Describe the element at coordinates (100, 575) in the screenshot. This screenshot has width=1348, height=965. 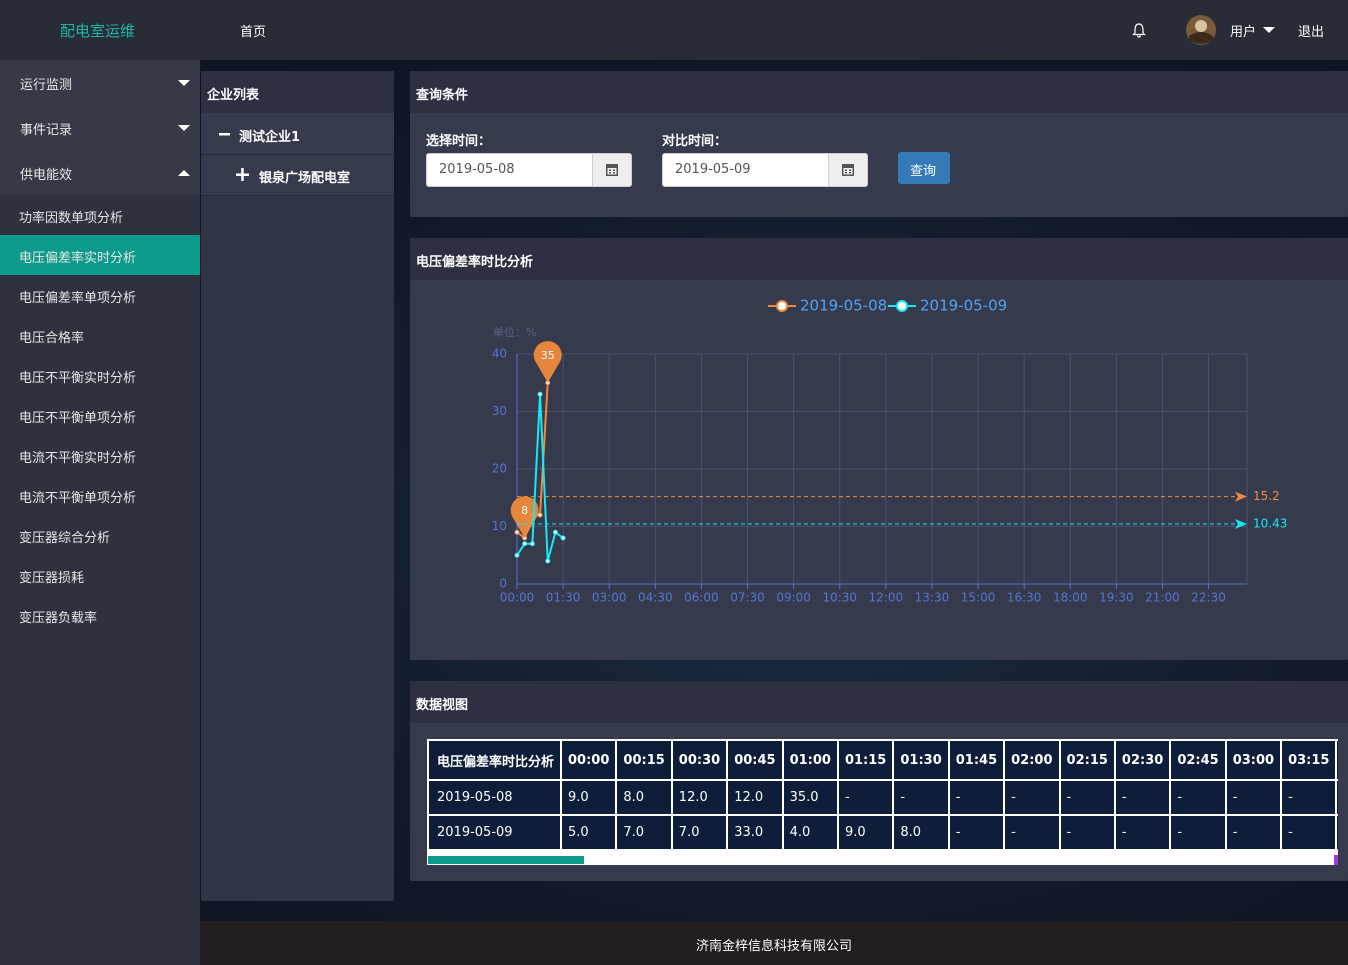
I see `menu-item: 变压器损耗` at that location.